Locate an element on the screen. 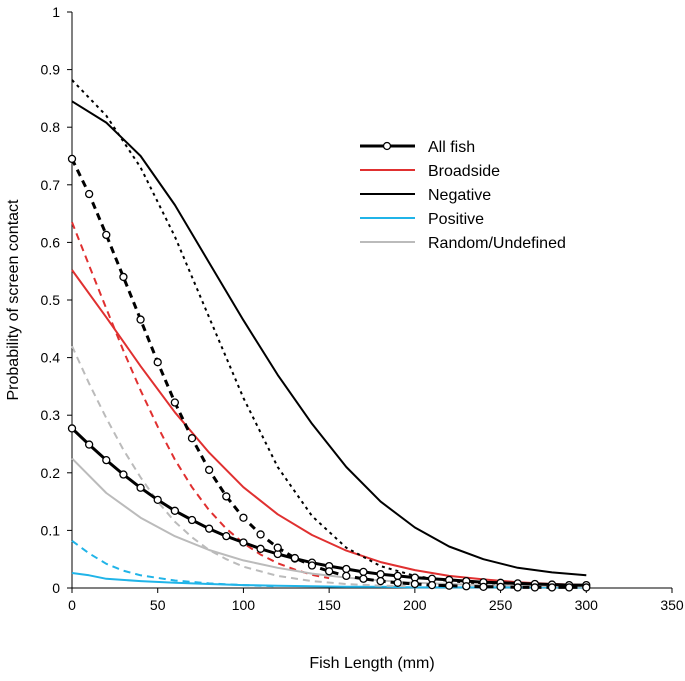  legend-label: Broadside is located at coordinates (464, 171).